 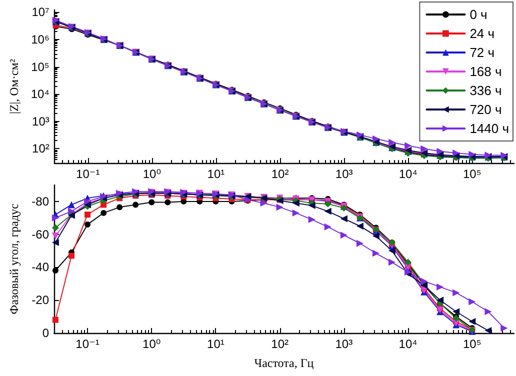 I want to click on x-axis-title: Частота, Гц, so click(x=284, y=363).